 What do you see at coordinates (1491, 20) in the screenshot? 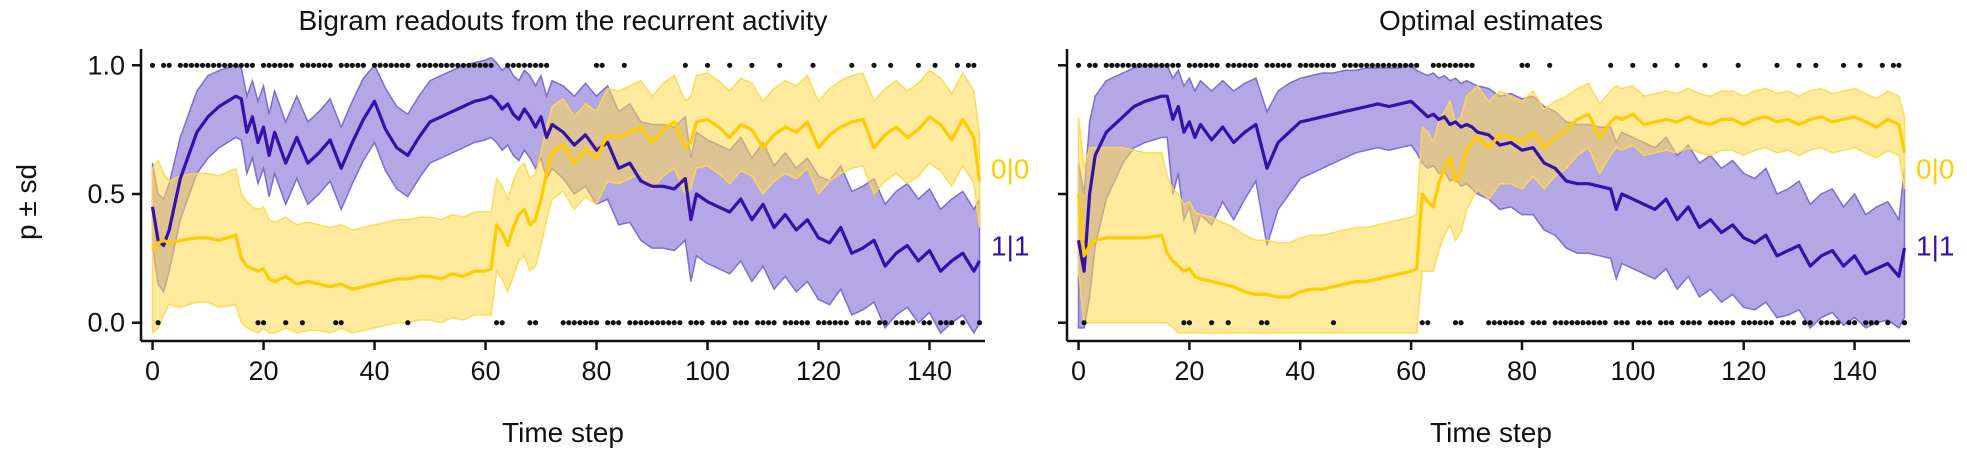
I see `chart-title: Optimal estimates` at bounding box center [1491, 20].